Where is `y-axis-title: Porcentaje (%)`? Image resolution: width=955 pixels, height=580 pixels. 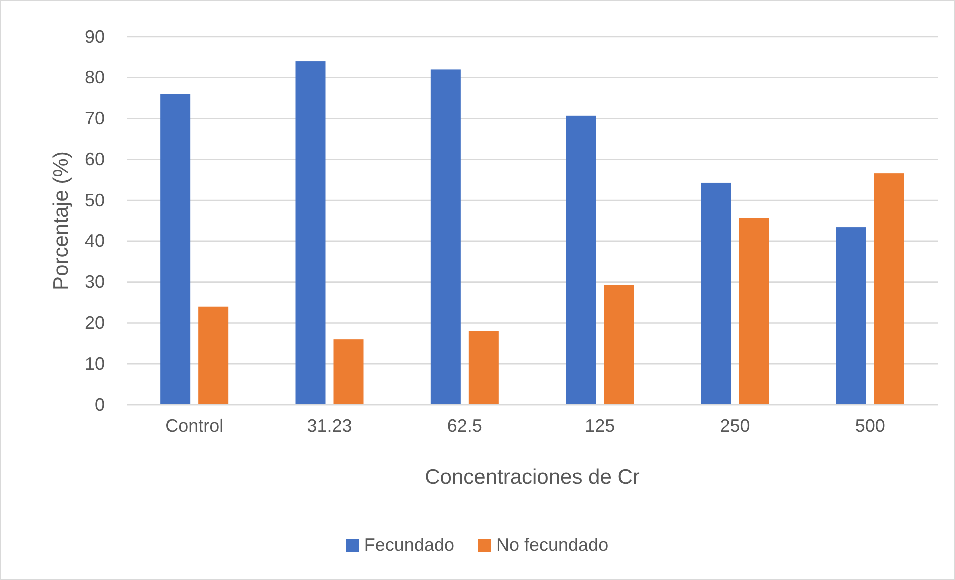
y-axis-title: Porcentaje (%) is located at coordinates (61, 221).